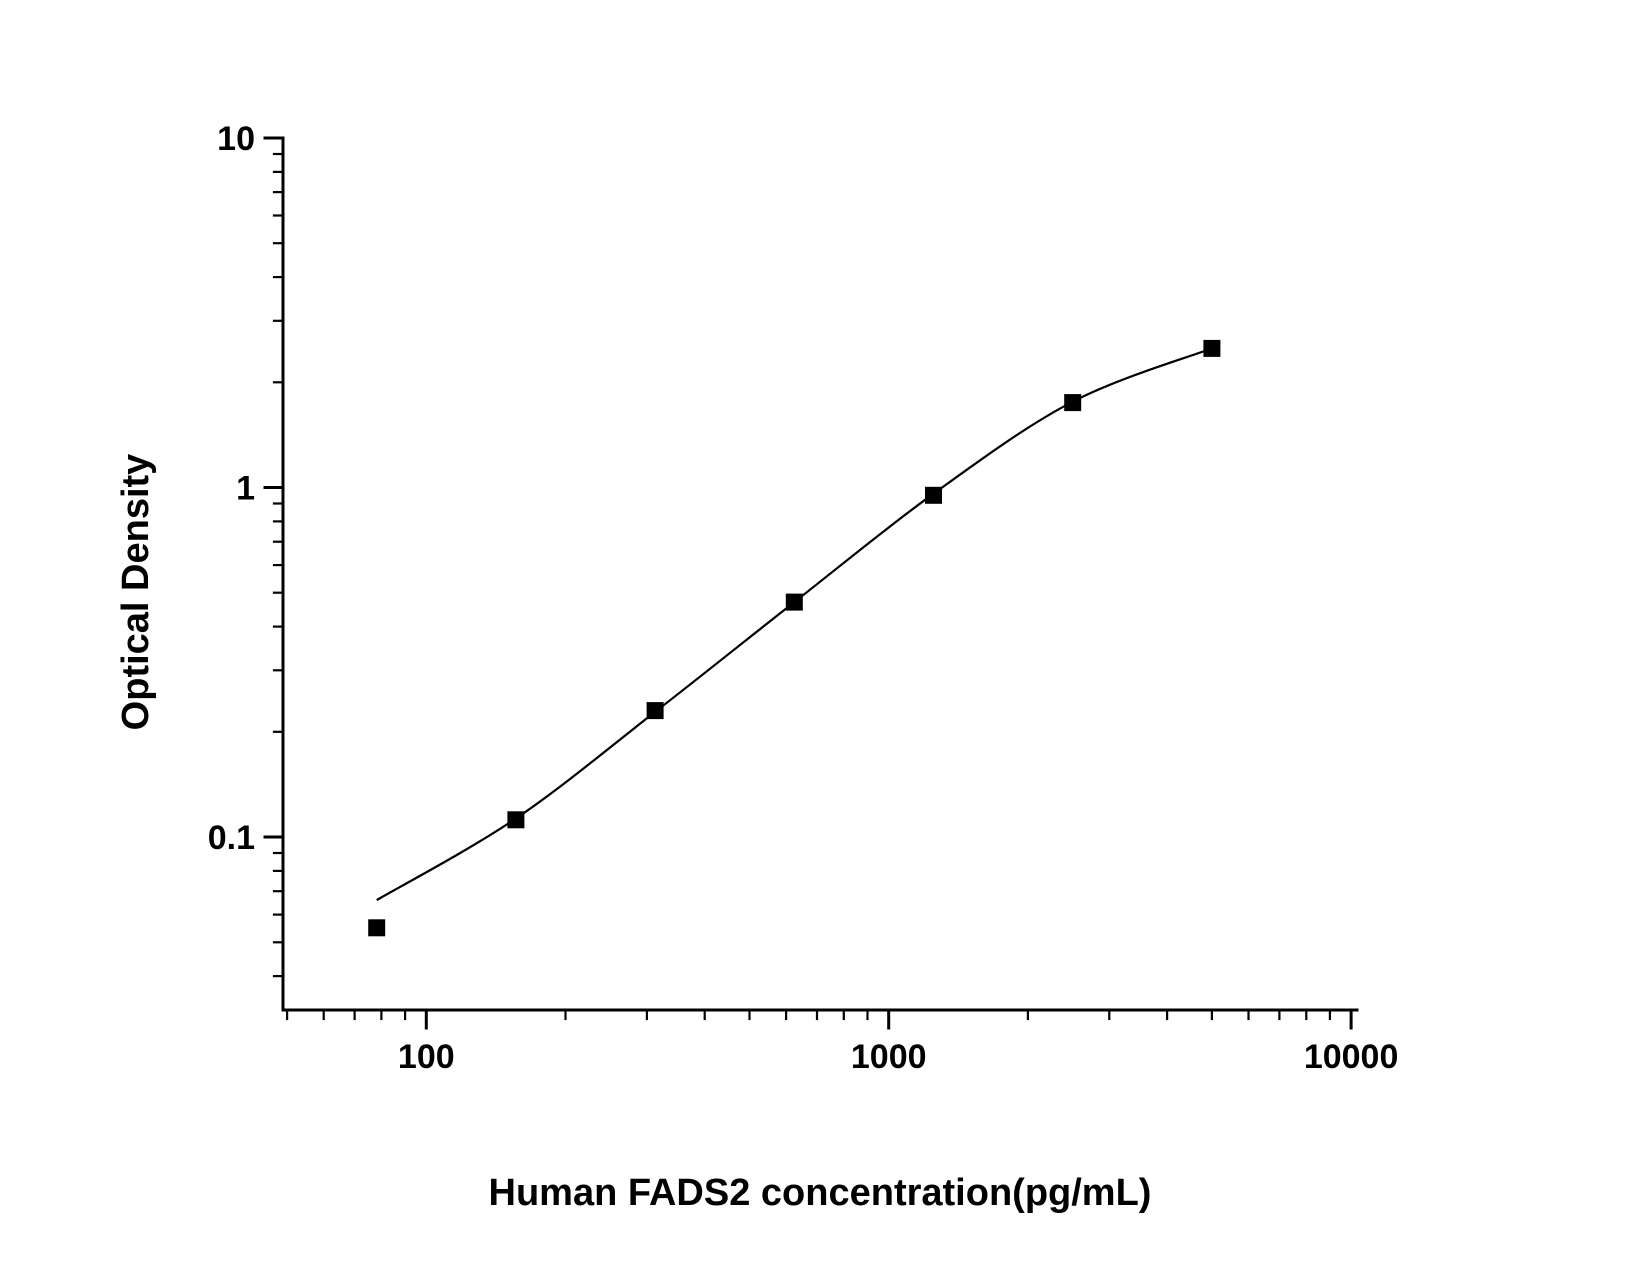 The image size is (1650, 1275). I want to click on x-tick-label: 100, so click(426, 1057).